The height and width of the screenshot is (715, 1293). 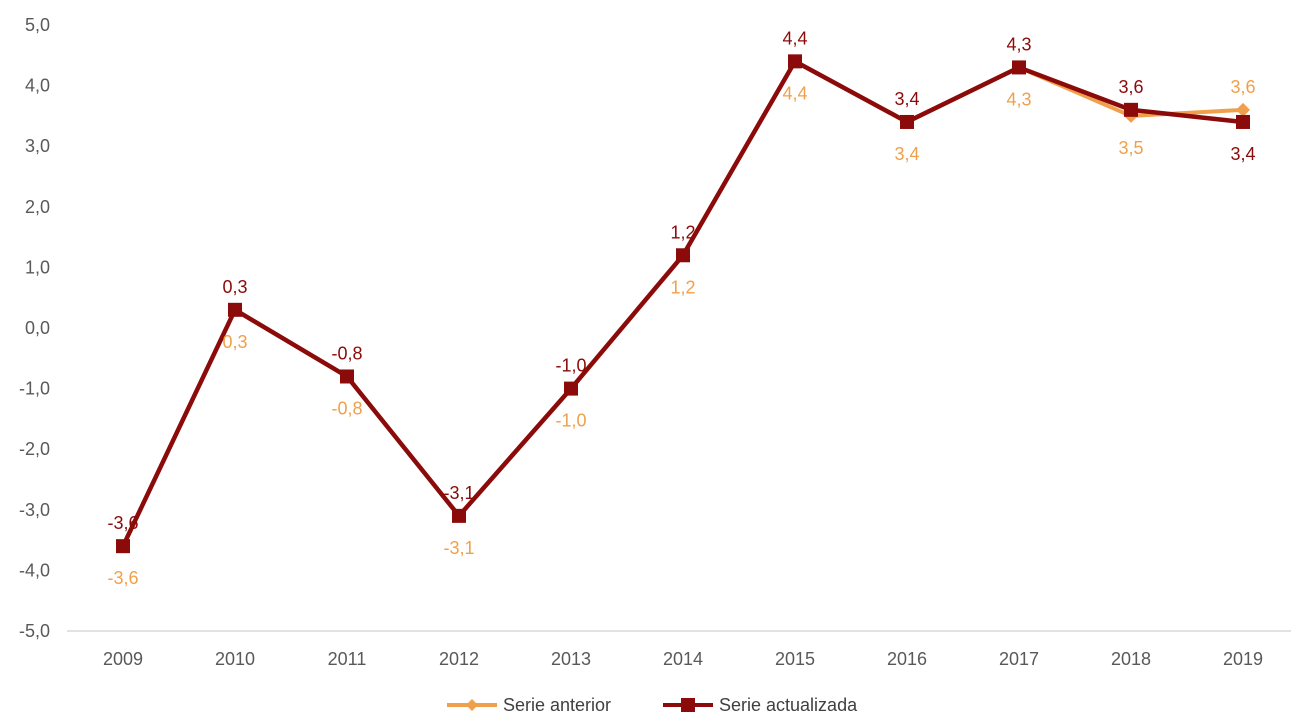 What do you see at coordinates (557, 705) in the screenshot?
I see `legend-label: Serie anterior` at bounding box center [557, 705].